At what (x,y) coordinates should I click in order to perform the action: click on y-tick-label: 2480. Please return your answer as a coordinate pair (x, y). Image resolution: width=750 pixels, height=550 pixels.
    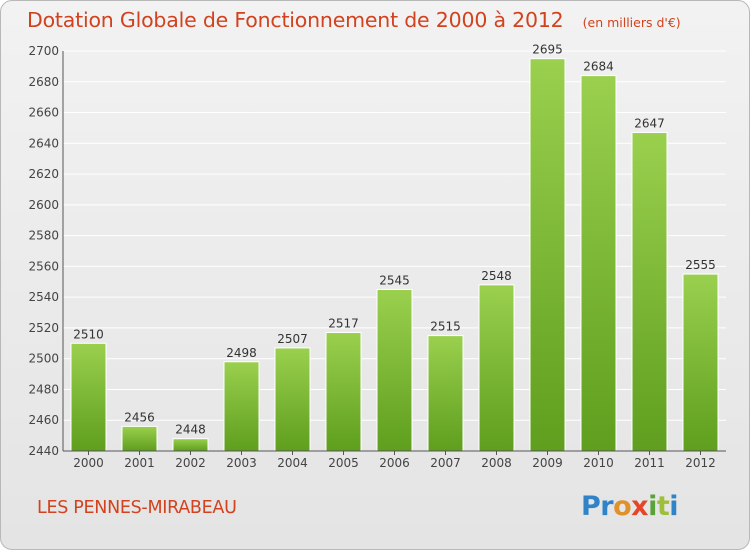
    Looking at the image, I should click on (43, 389).